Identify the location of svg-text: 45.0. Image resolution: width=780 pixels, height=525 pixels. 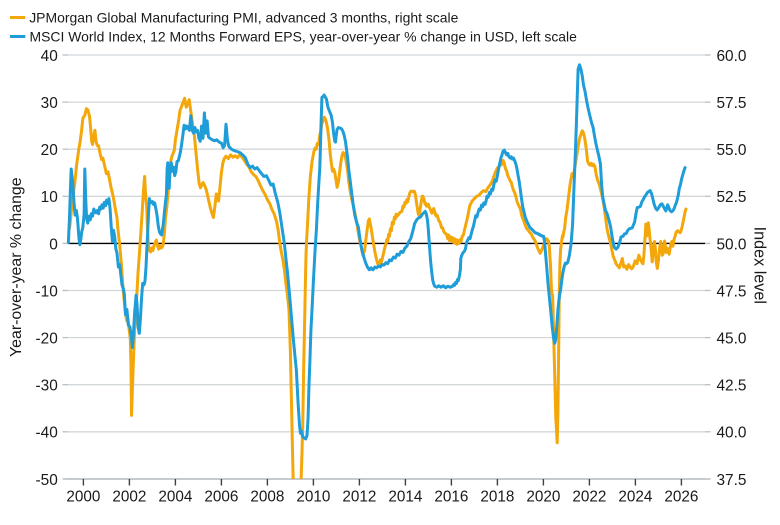
(732, 339).